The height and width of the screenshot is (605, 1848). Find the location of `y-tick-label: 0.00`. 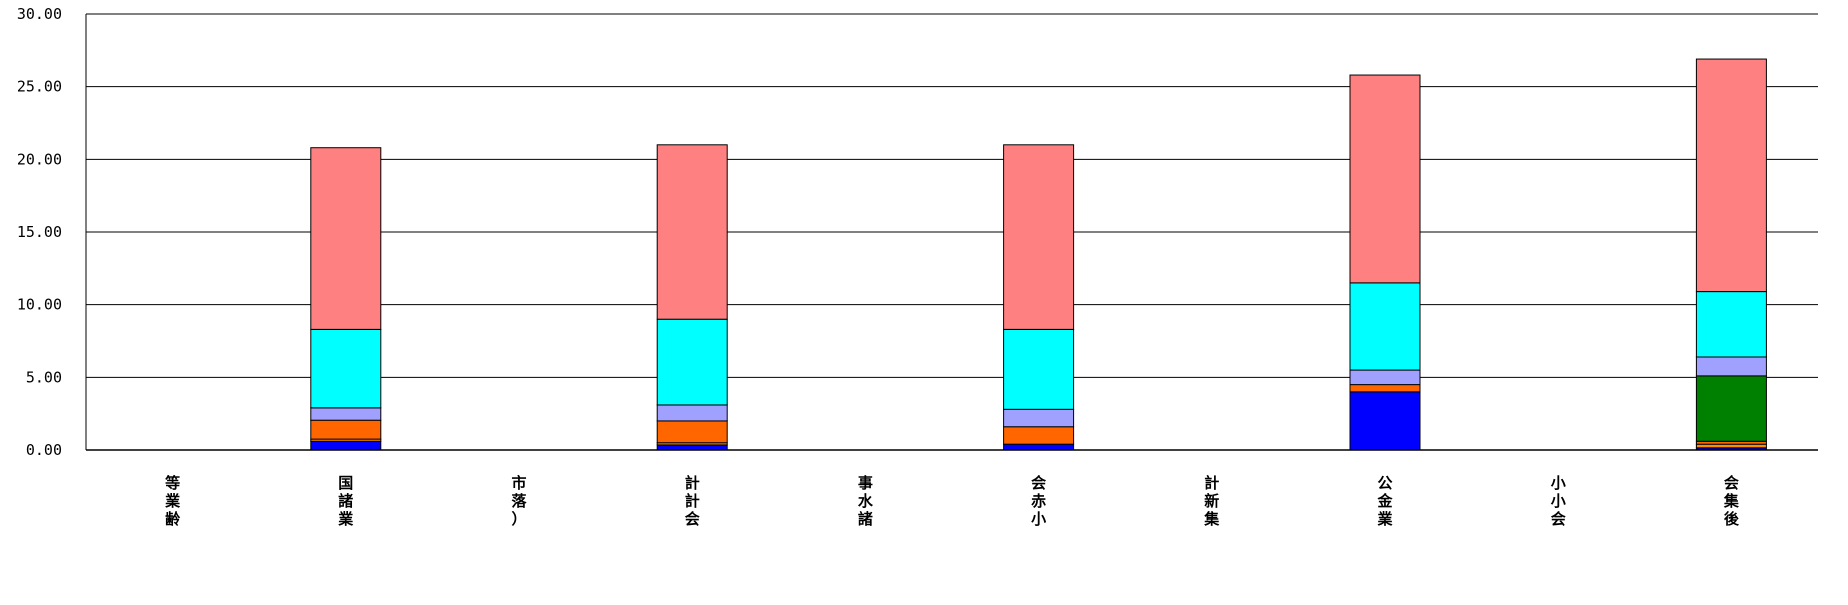

y-tick-label: 0.00 is located at coordinates (44, 450).